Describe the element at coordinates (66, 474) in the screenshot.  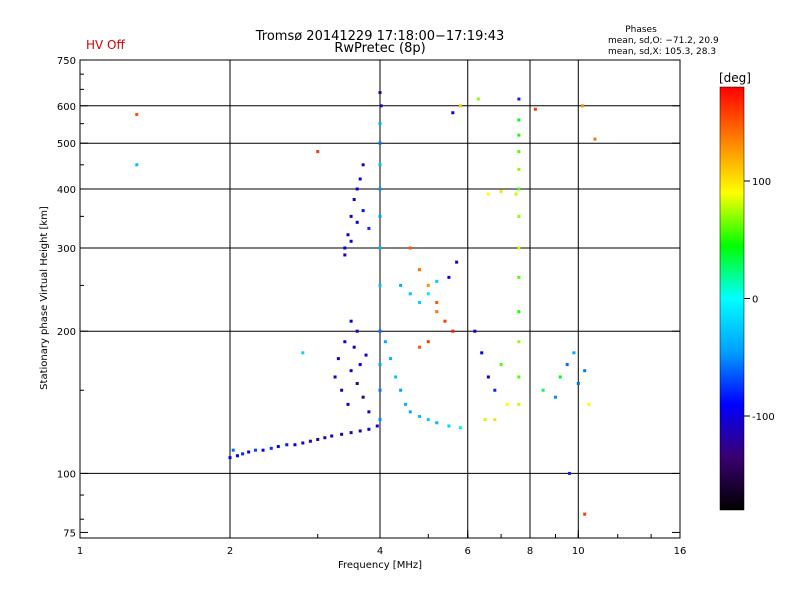
I see `y-tick-label: 100` at that location.